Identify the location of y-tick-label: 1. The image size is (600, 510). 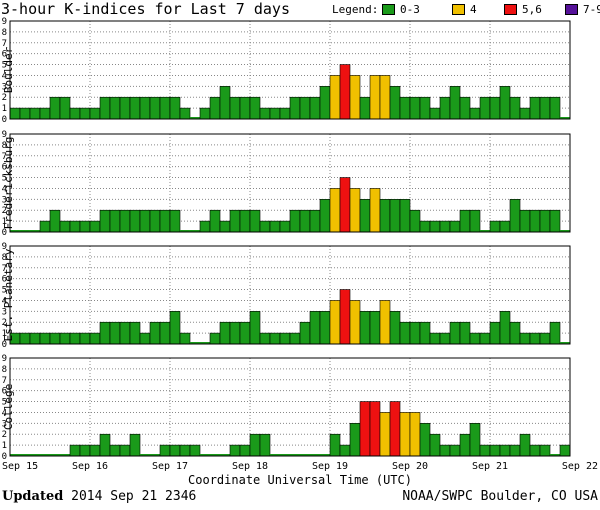
(4, 446).